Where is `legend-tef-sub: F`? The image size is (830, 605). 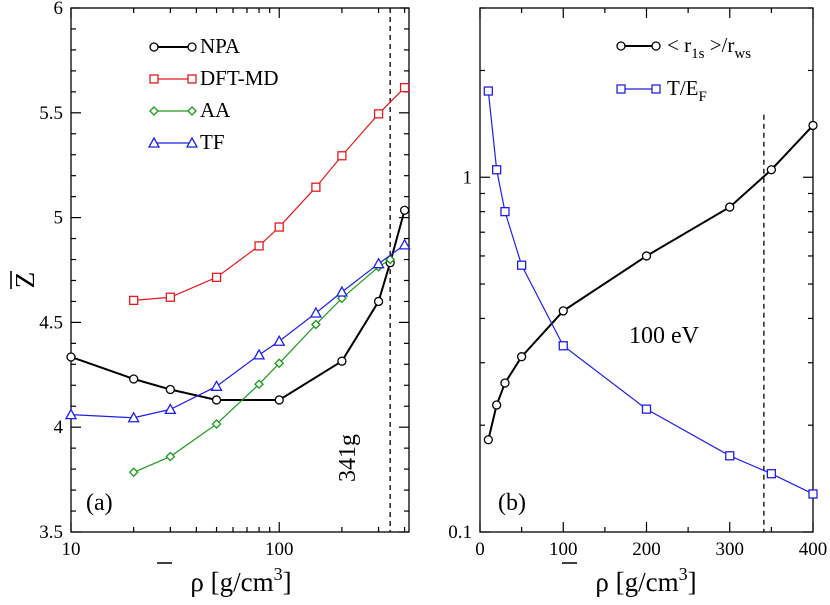
legend-tef-sub: F is located at coordinates (703, 97).